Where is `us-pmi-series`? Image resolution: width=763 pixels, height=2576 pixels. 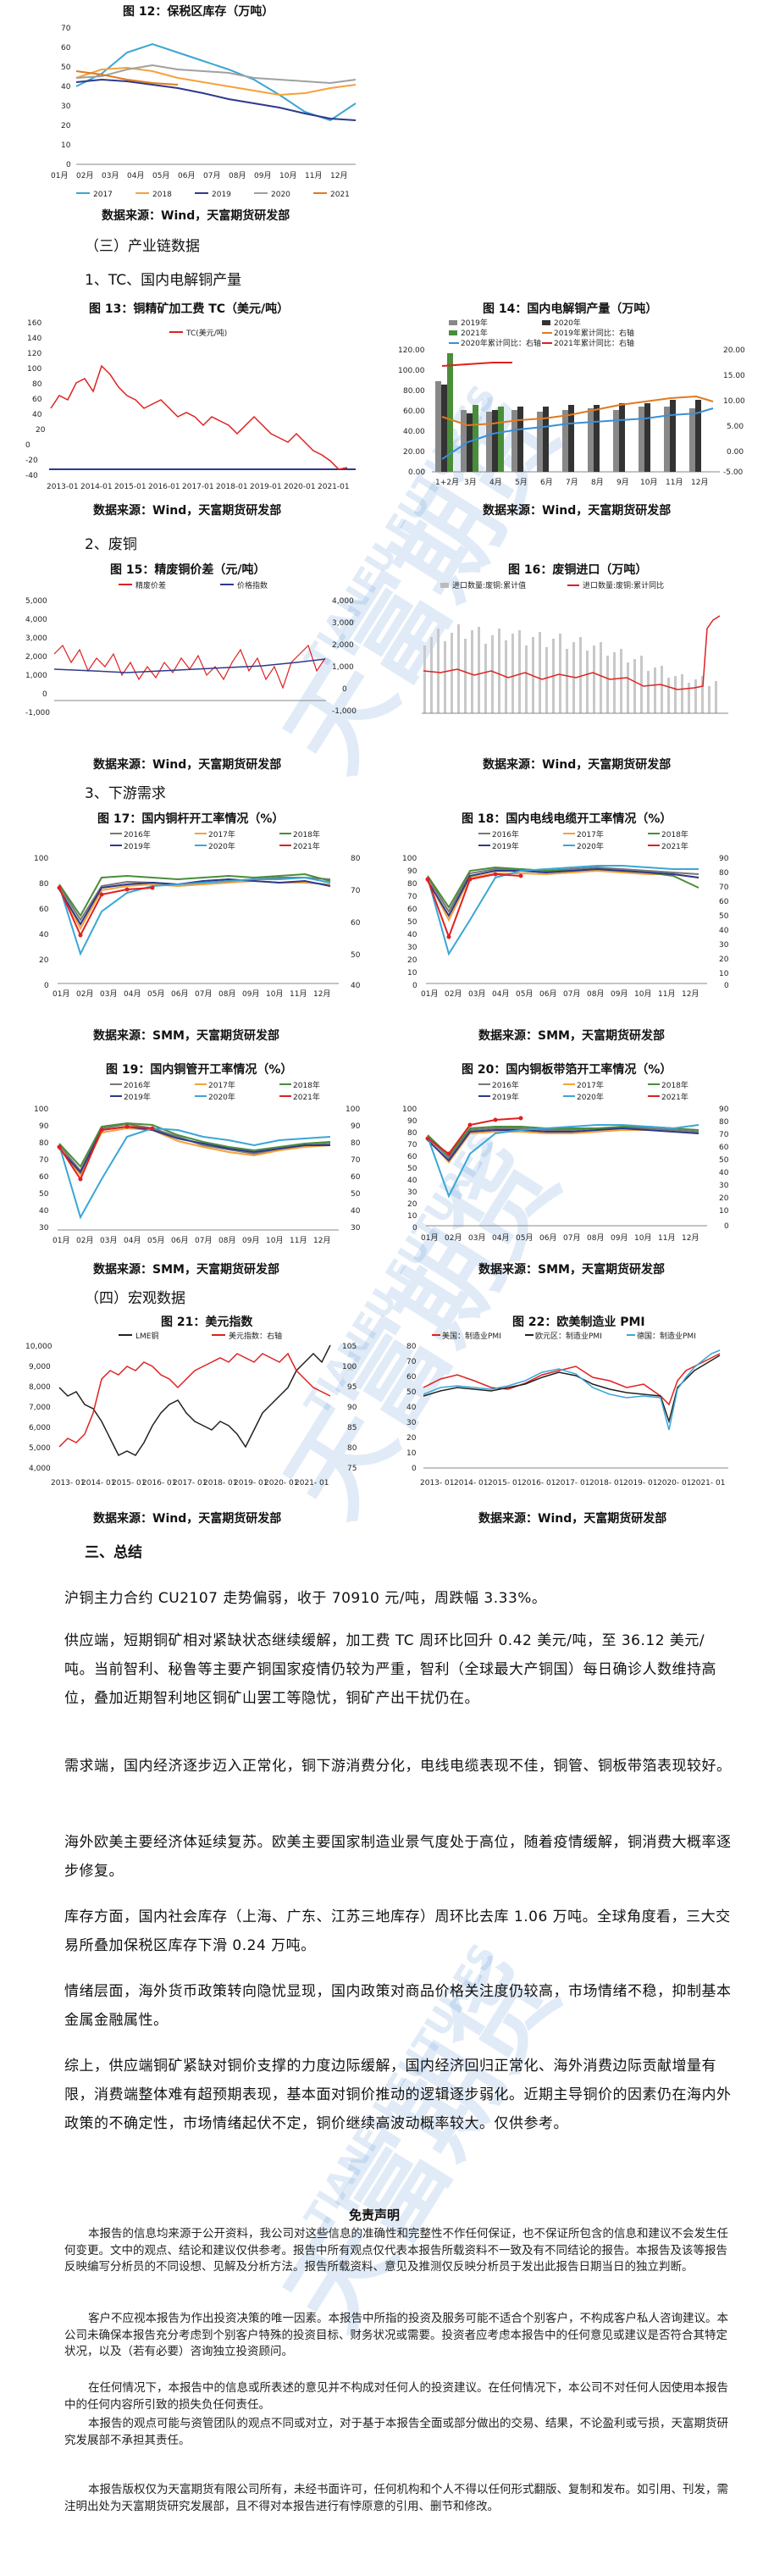 us-pmi-series is located at coordinates (572, 1379).